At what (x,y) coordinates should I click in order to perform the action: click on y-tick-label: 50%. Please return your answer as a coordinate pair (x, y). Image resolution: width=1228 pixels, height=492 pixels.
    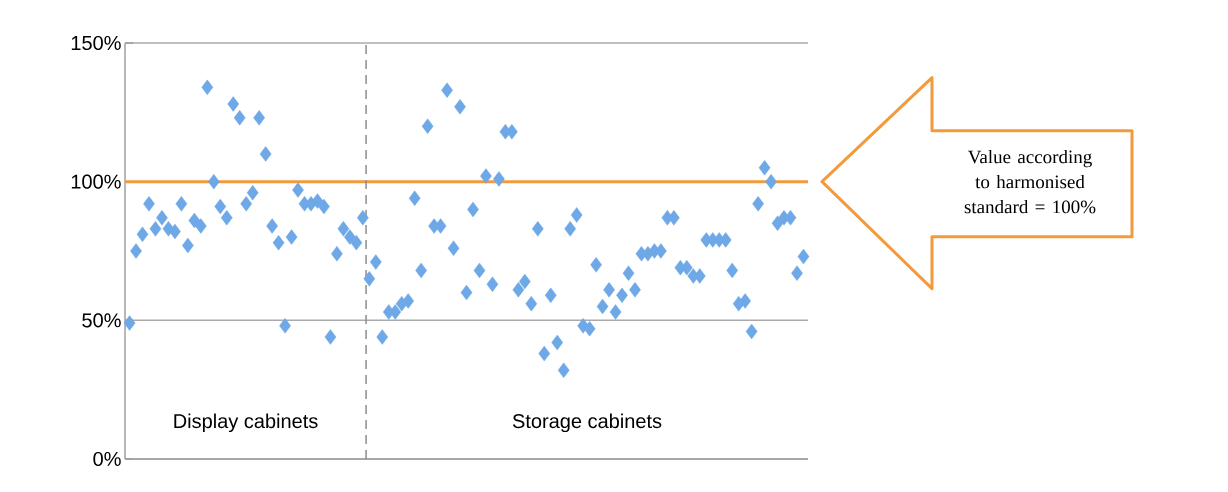
    Looking at the image, I should click on (101, 320).